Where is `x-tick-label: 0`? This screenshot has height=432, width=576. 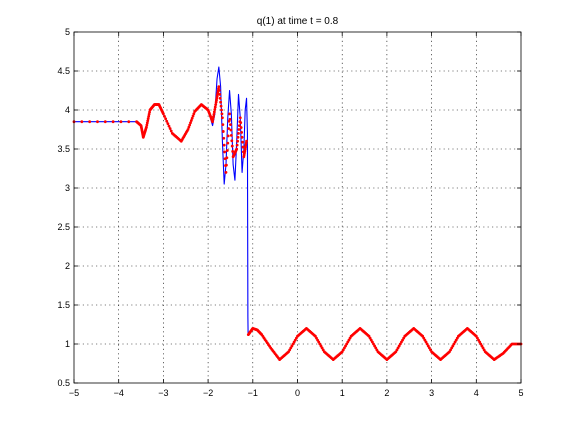
x-tick-label: 0 is located at coordinates (297, 393).